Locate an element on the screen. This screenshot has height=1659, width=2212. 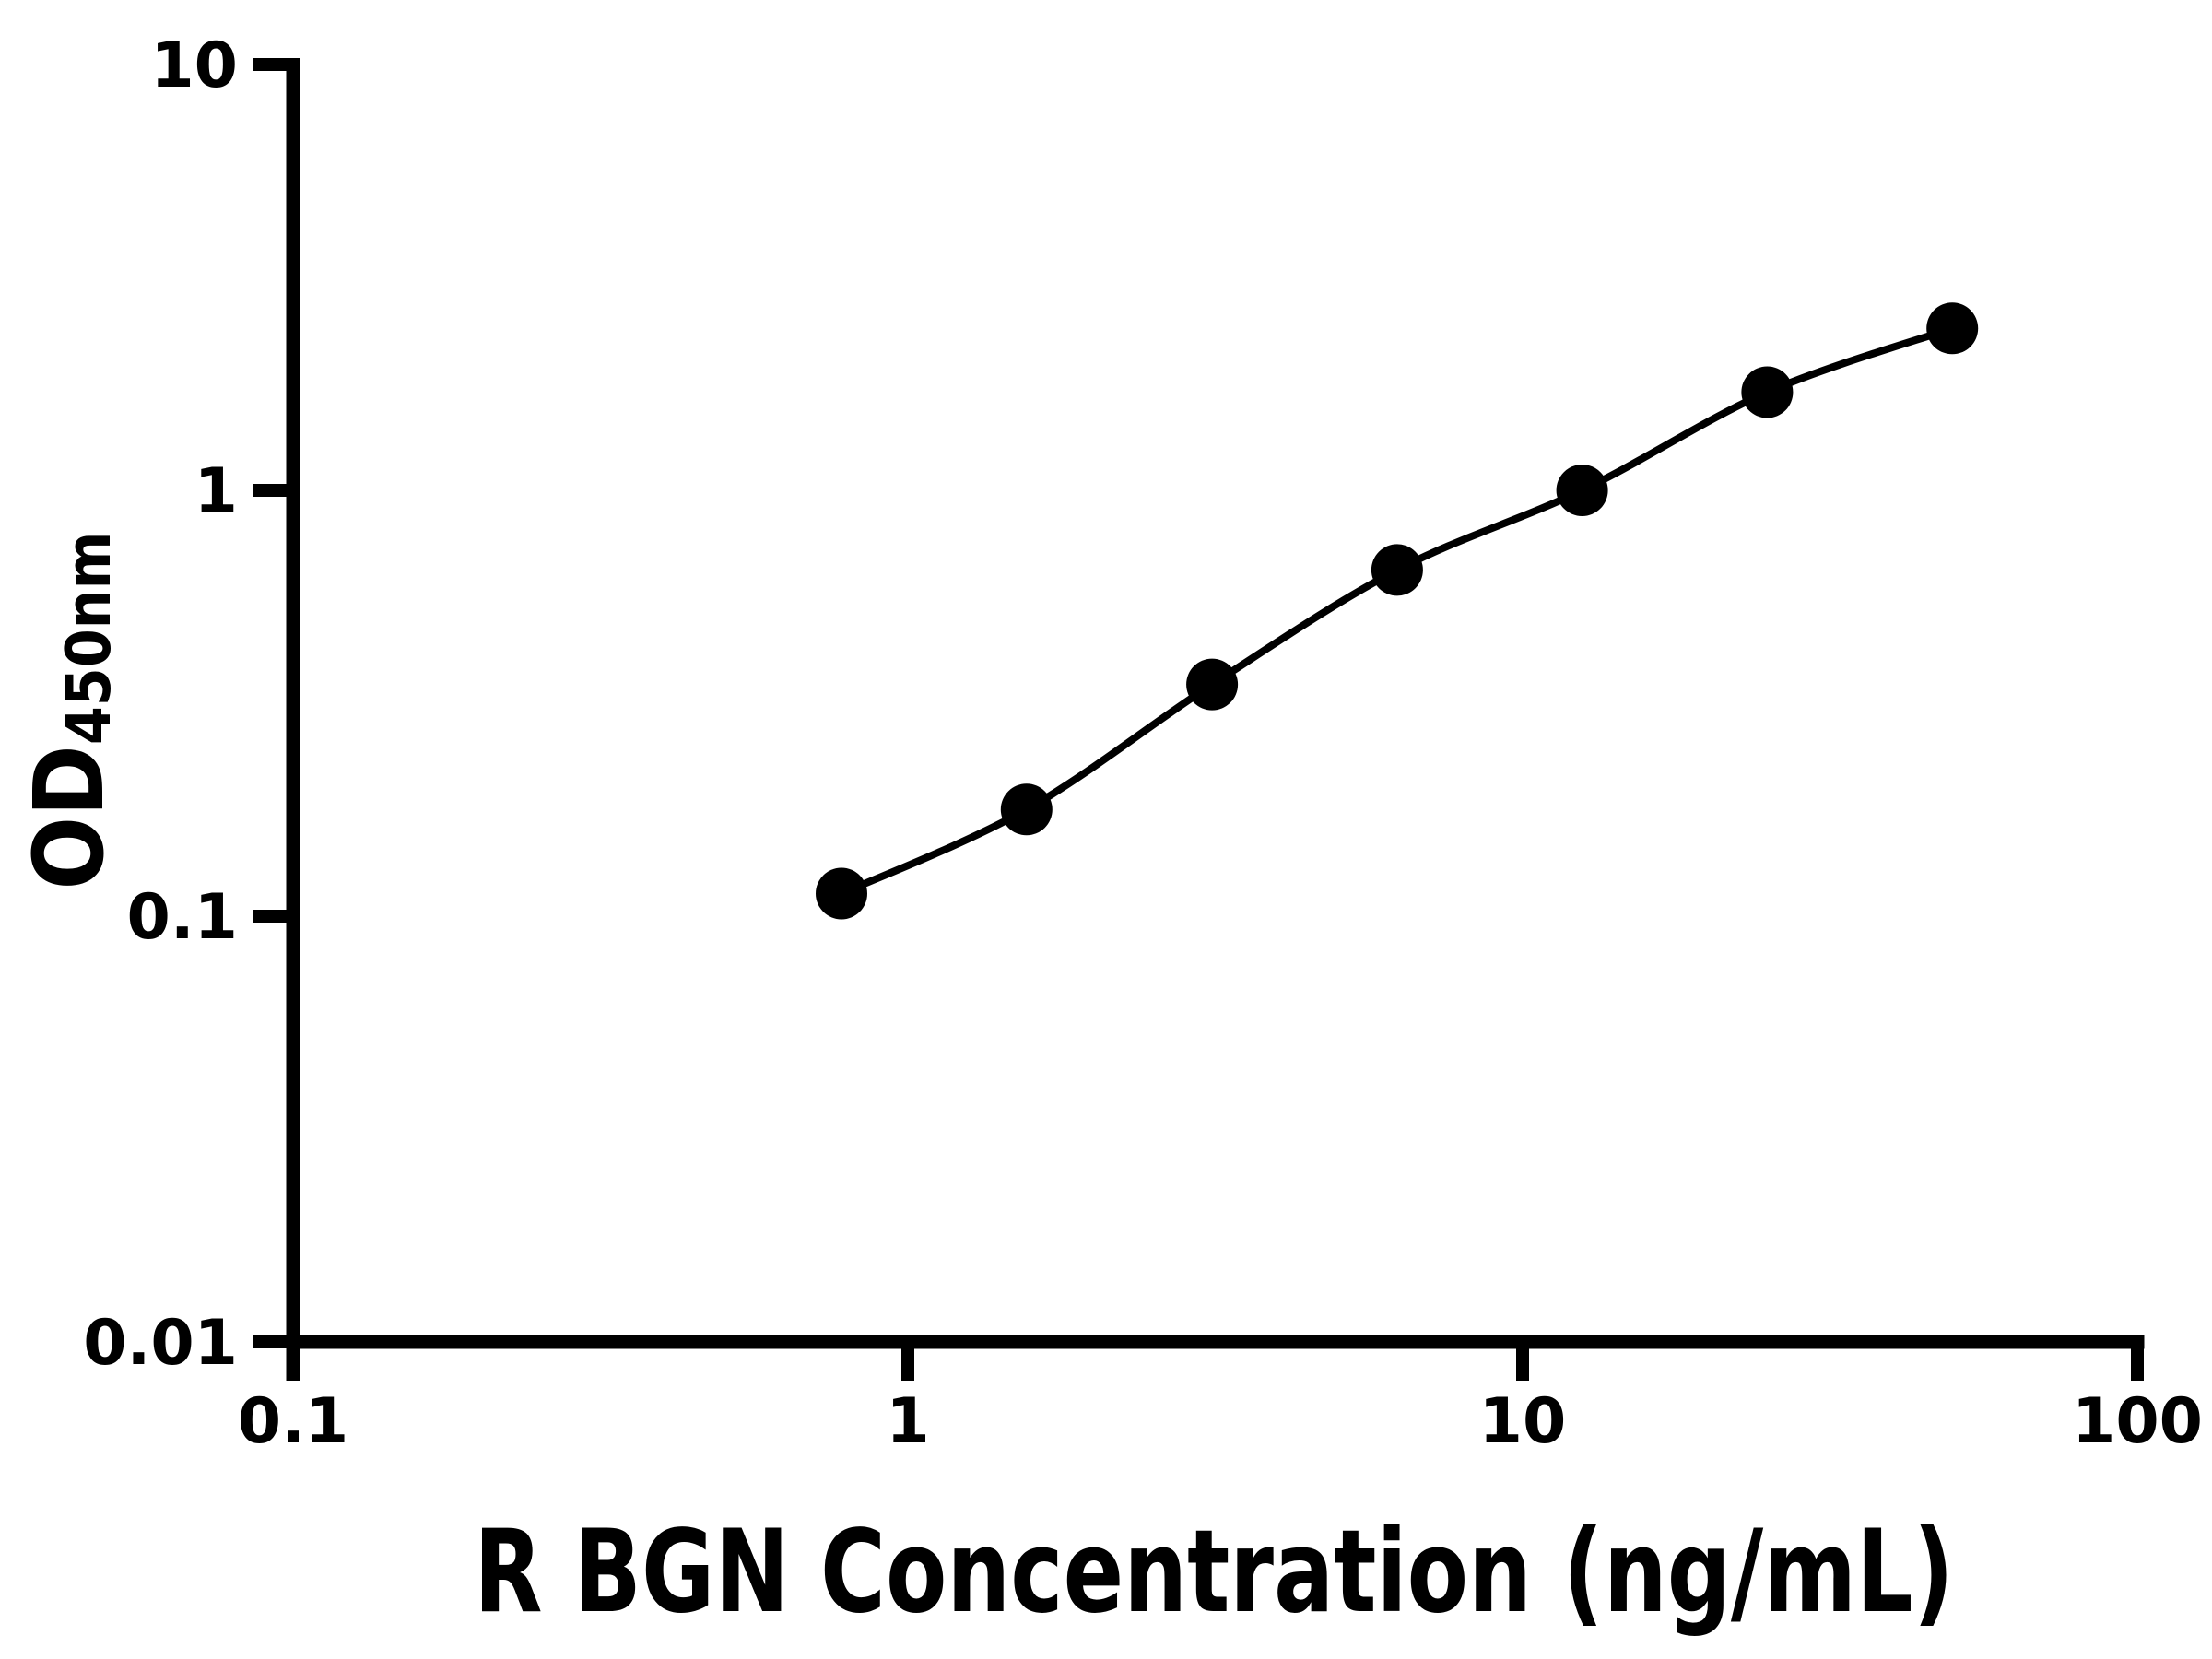
x-axis-title: R BGN Concentration (ng/mL) is located at coordinates (1214, 1572).